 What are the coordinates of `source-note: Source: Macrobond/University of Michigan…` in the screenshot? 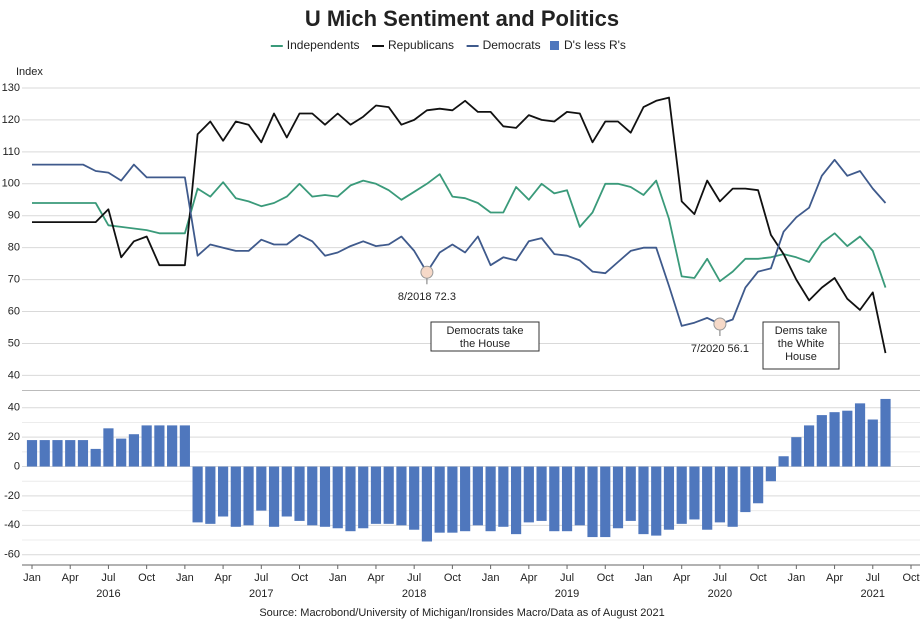 It's located at (461, 613).